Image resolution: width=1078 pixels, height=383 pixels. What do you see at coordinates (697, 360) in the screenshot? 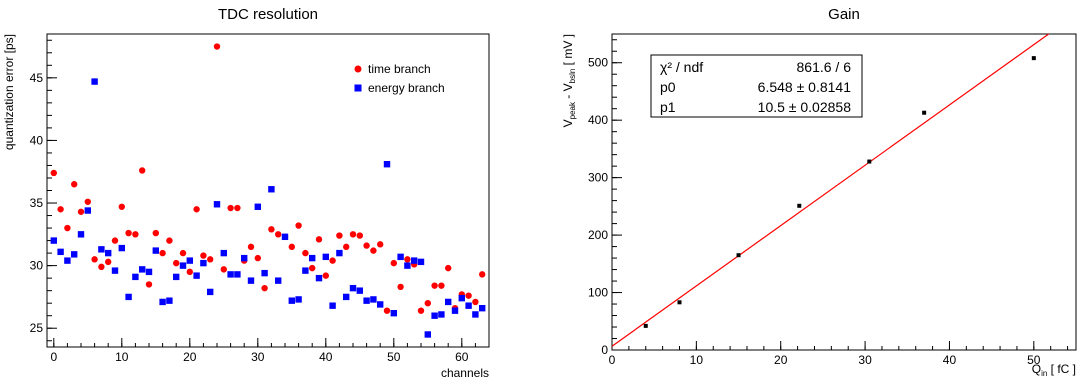
I see `x-tick-label: 10` at bounding box center [697, 360].